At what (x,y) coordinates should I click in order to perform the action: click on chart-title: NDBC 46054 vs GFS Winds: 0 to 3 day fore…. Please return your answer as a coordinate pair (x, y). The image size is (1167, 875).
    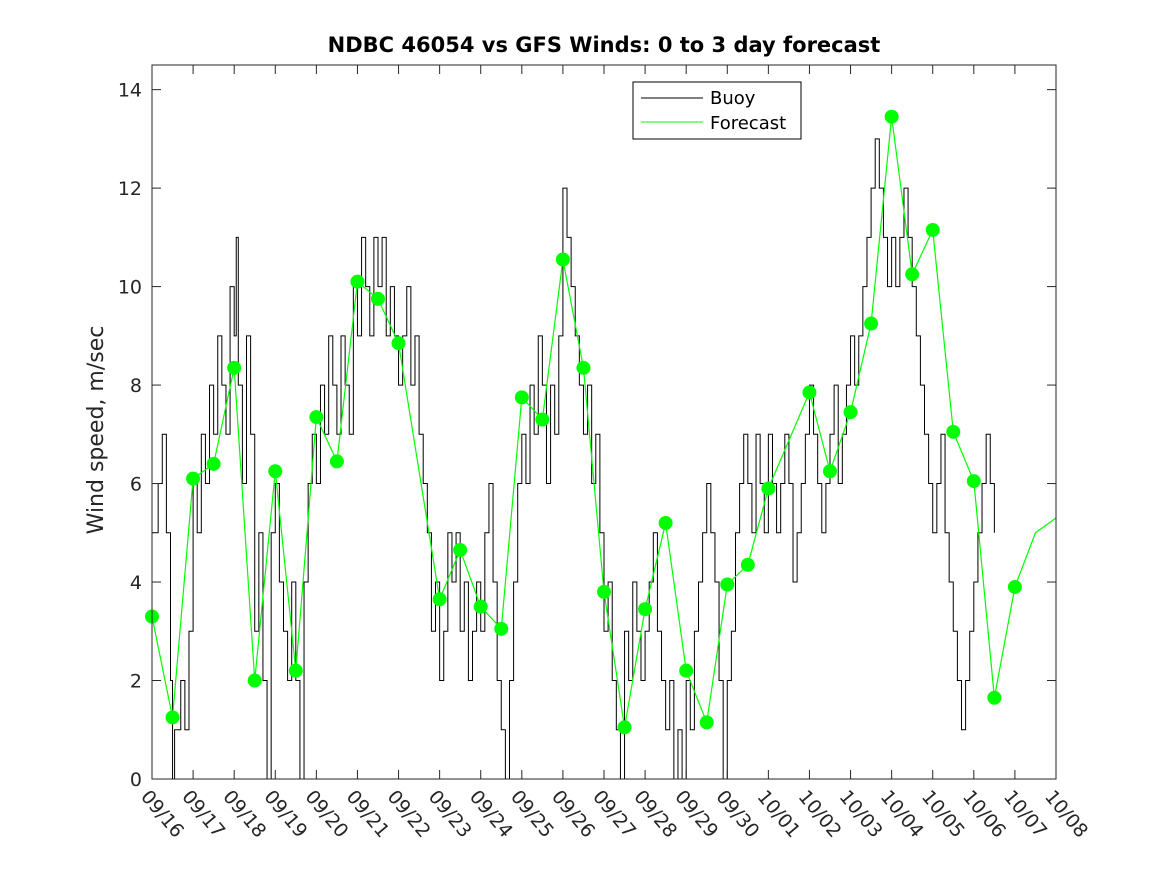
    Looking at the image, I should click on (604, 45).